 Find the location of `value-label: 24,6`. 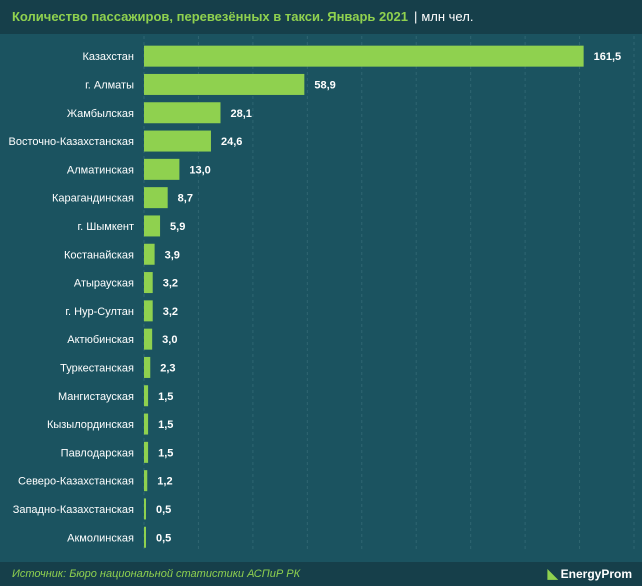

value-label: 24,6 is located at coordinates (231, 142).